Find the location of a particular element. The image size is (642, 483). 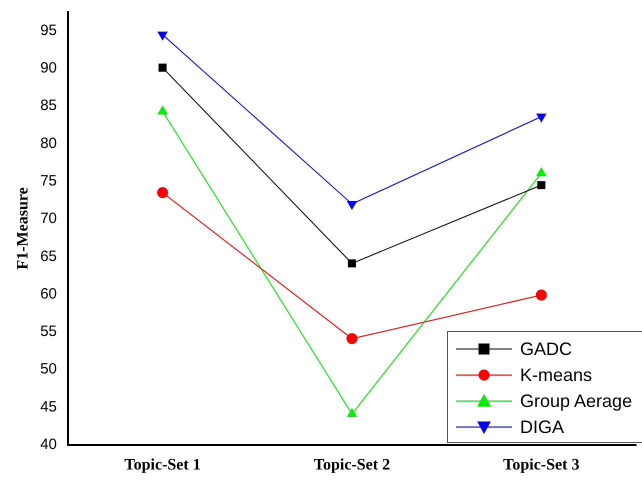

y-tick-label: 50 is located at coordinates (48, 369).